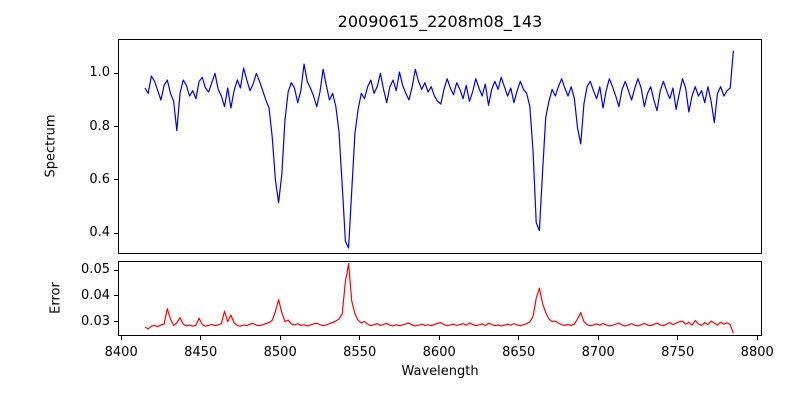  Describe the element at coordinates (95, 295) in the screenshot. I see `y-tick-label: 0.04` at that location.